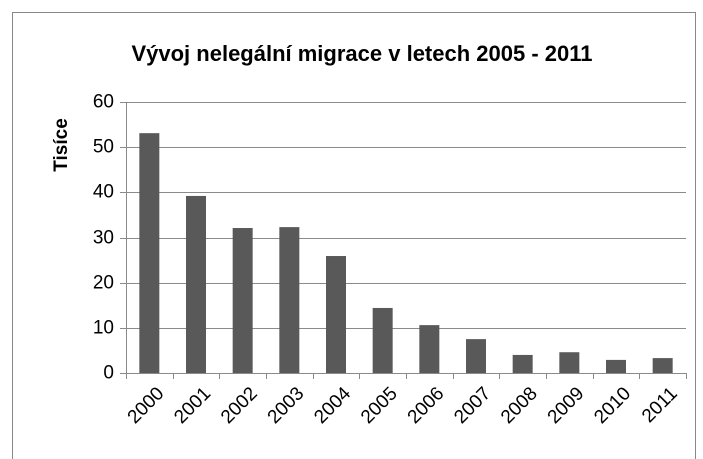  Describe the element at coordinates (103, 147) in the screenshot. I see `y-tick-label: 50` at that location.